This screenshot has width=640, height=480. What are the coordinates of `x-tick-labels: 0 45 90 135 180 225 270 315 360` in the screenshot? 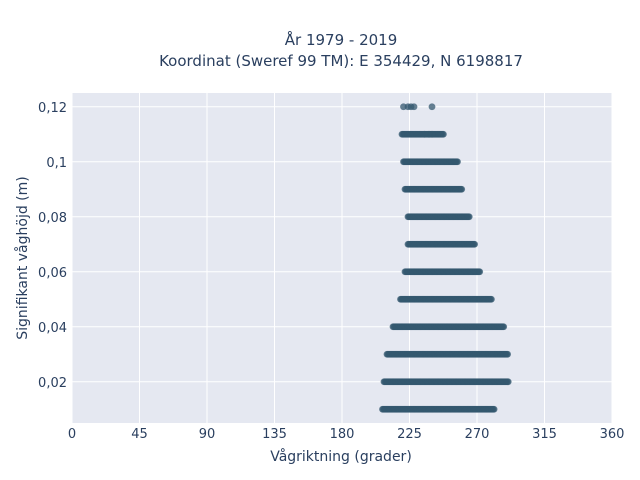 It's located at (346, 434).